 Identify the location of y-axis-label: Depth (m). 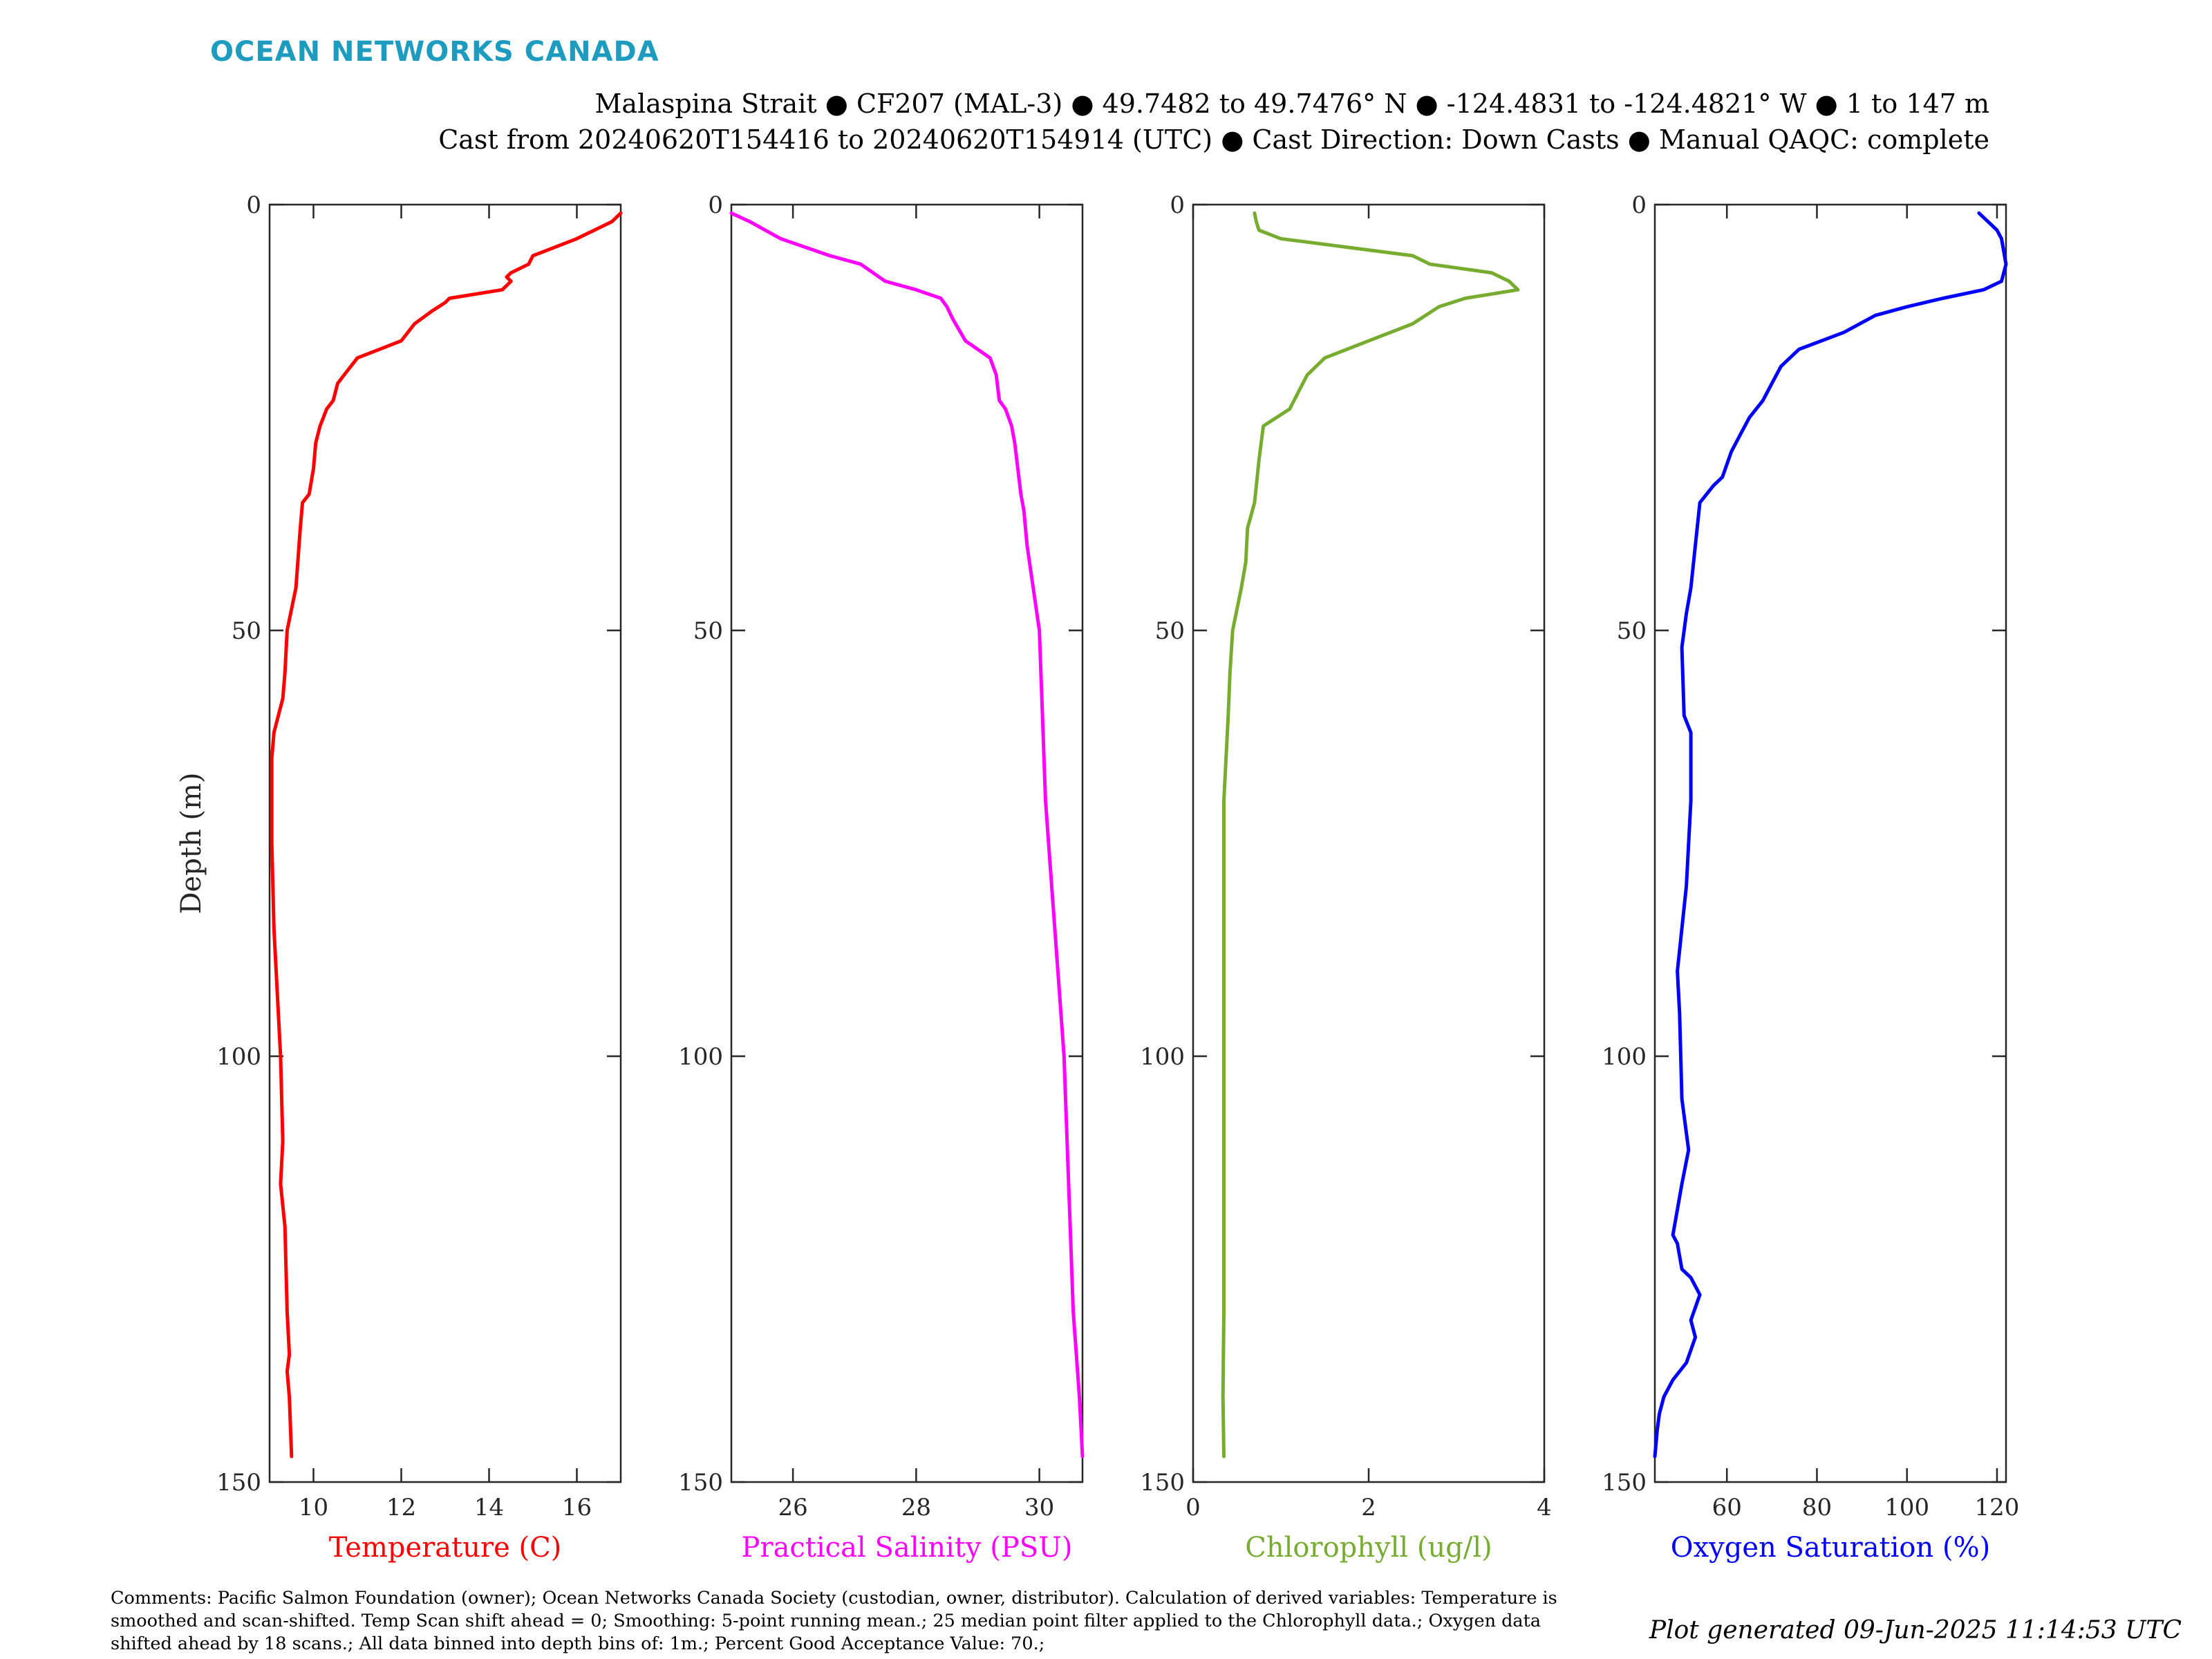
(191, 843).